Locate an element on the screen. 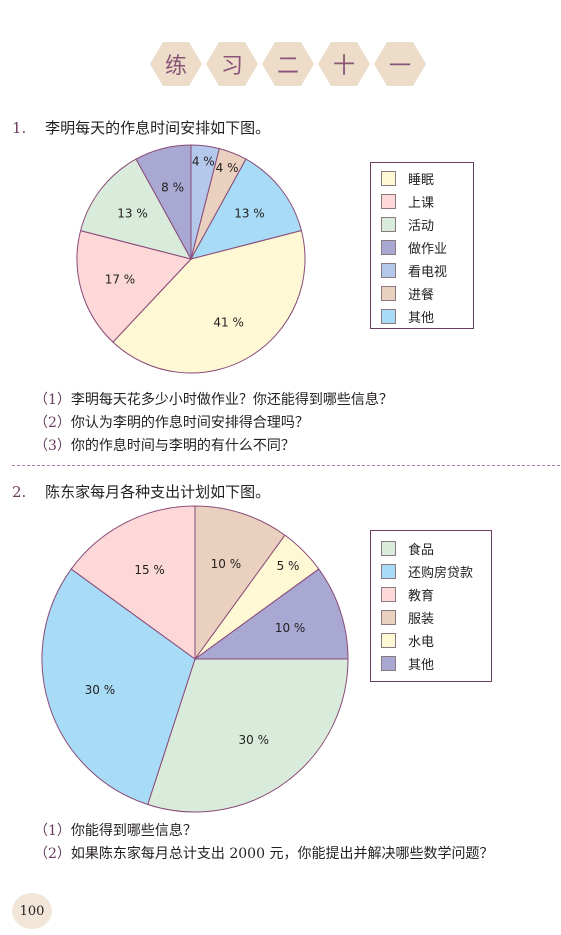 The height and width of the screenshot is (935, 561). slice-label: 8 % is located at coordinates (172, 187).